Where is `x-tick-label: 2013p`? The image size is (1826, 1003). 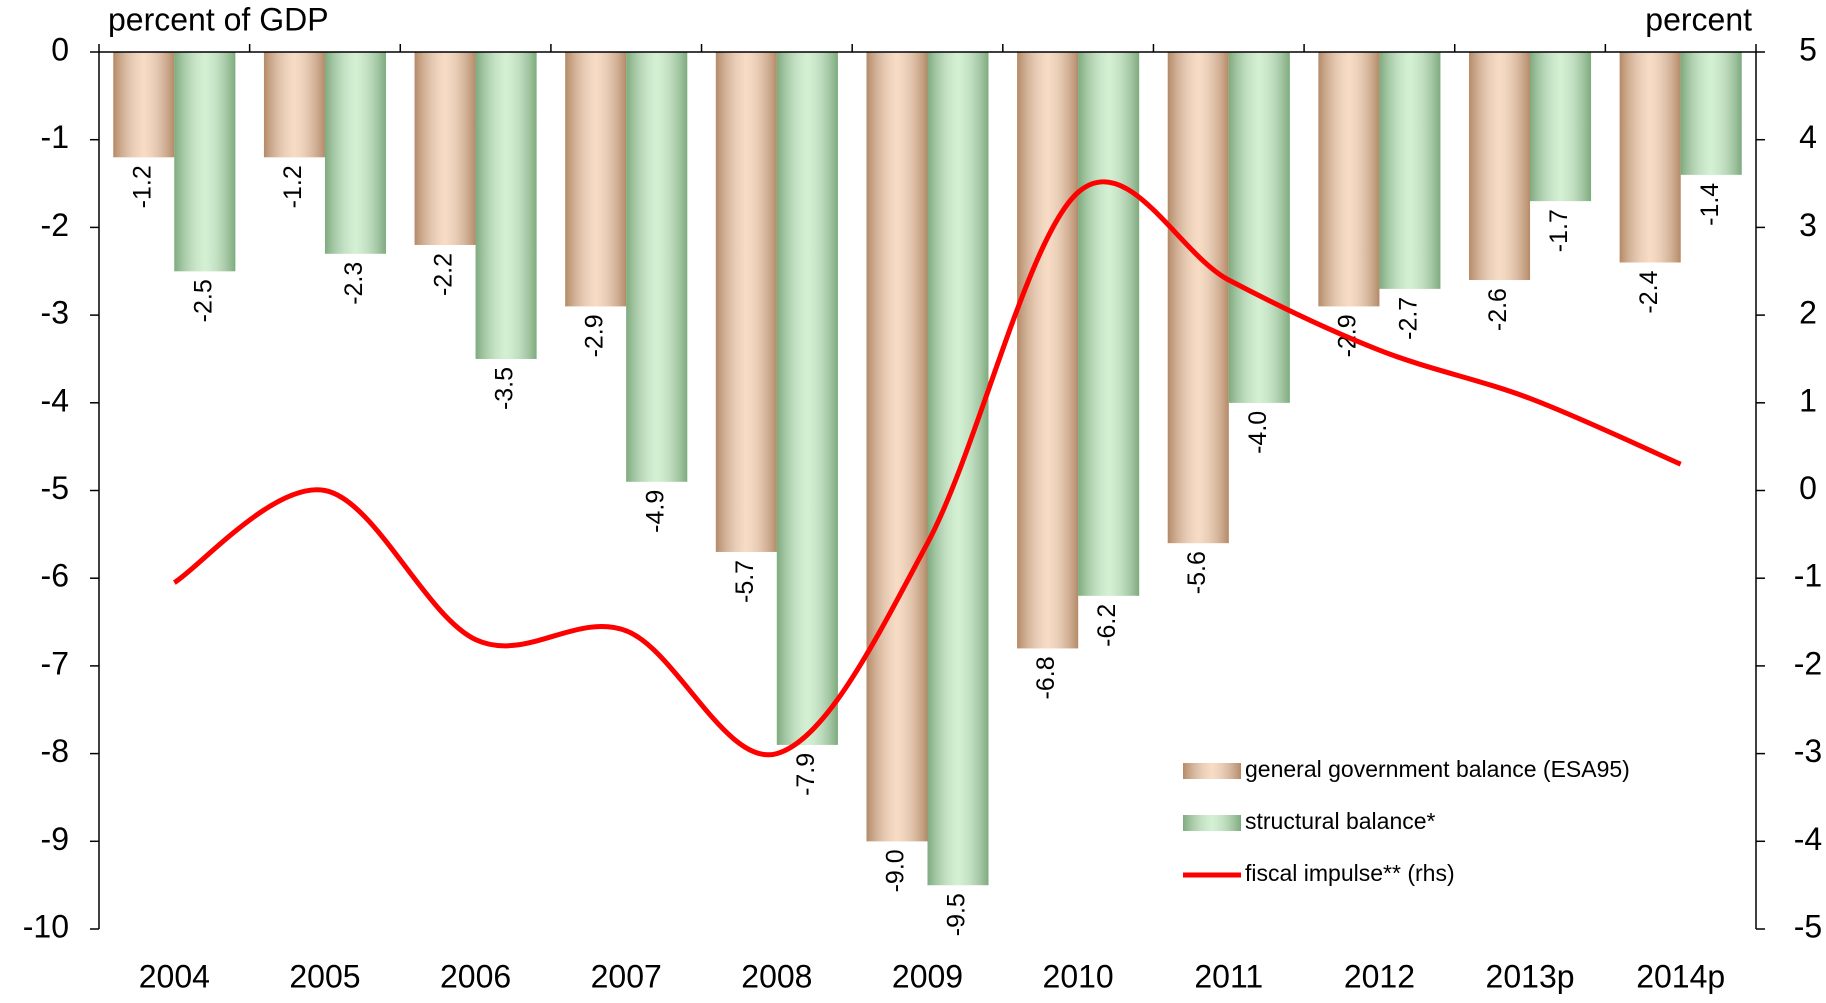 x-tick-label: 2013p is located at coordinates (1530, 976).